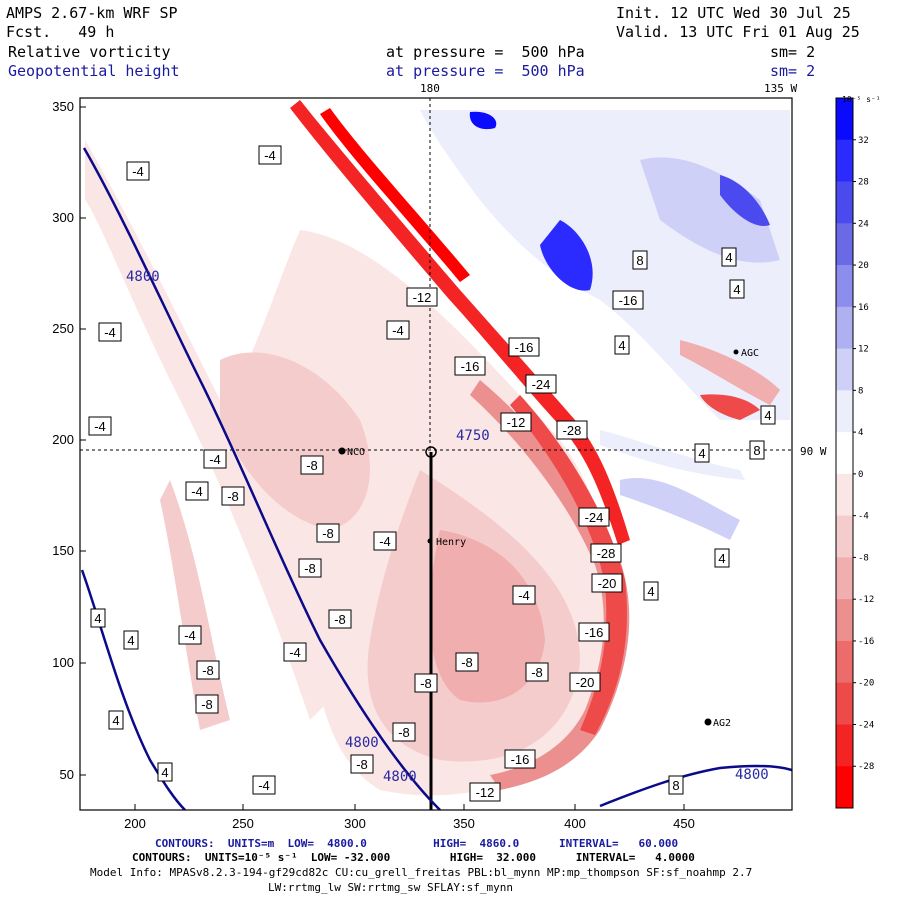 The height and width of the screenshot is (900, 900). Describe the element at coordinates (355, 823) in the screenshot. I see `x-tick-label: 300` at that location.